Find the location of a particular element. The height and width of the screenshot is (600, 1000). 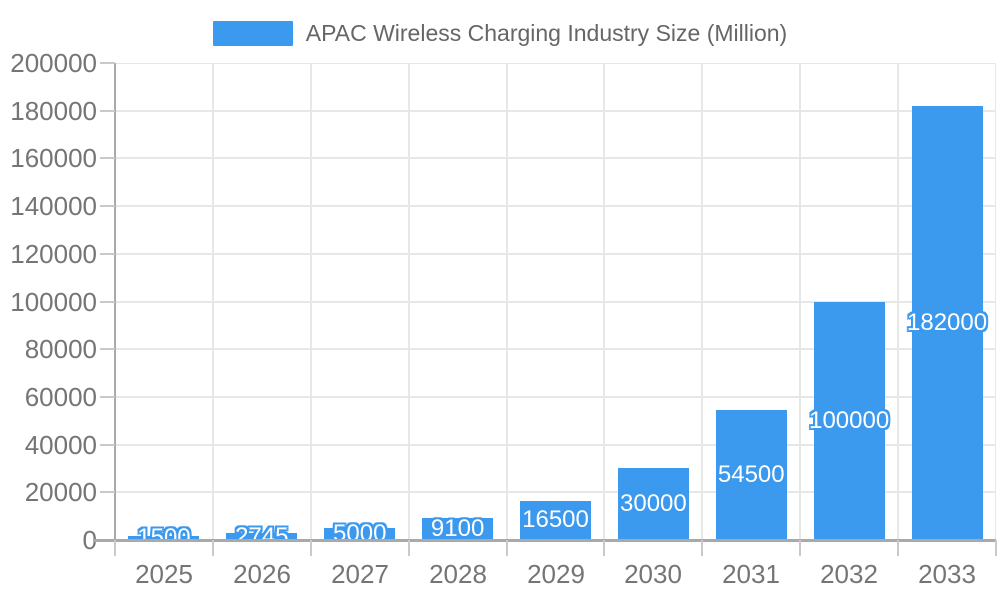

bar-value-label: 5000 is located at coordinates (360, 530).